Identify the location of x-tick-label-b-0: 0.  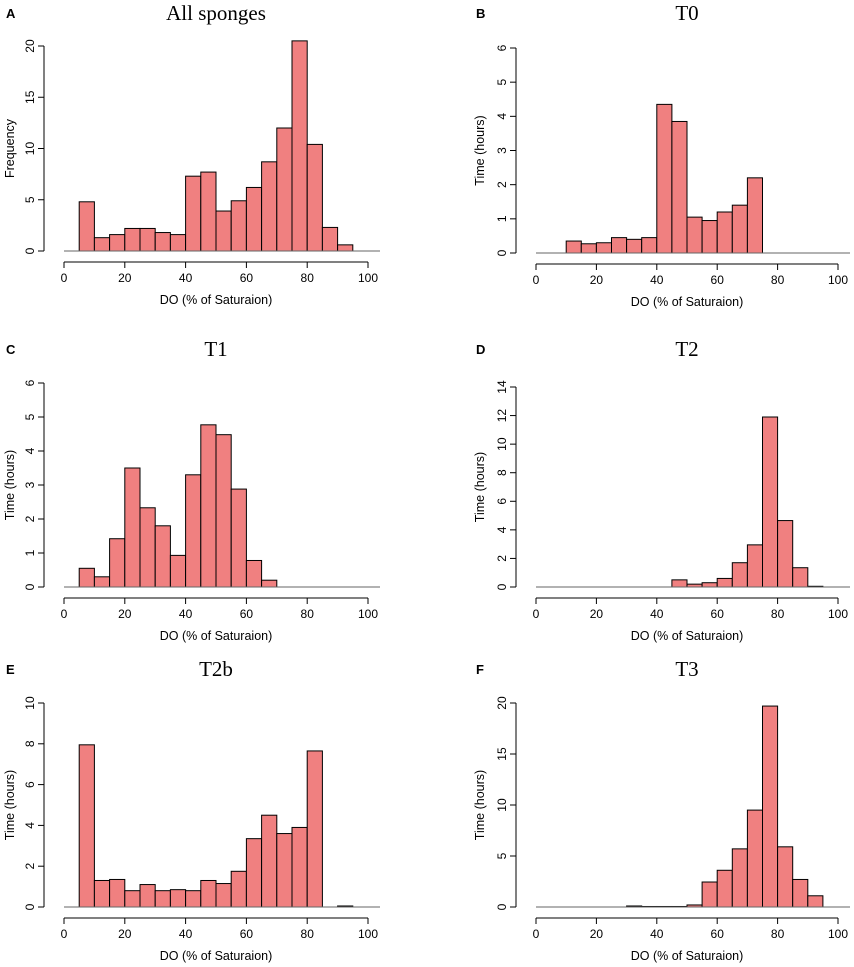
(536, 280).